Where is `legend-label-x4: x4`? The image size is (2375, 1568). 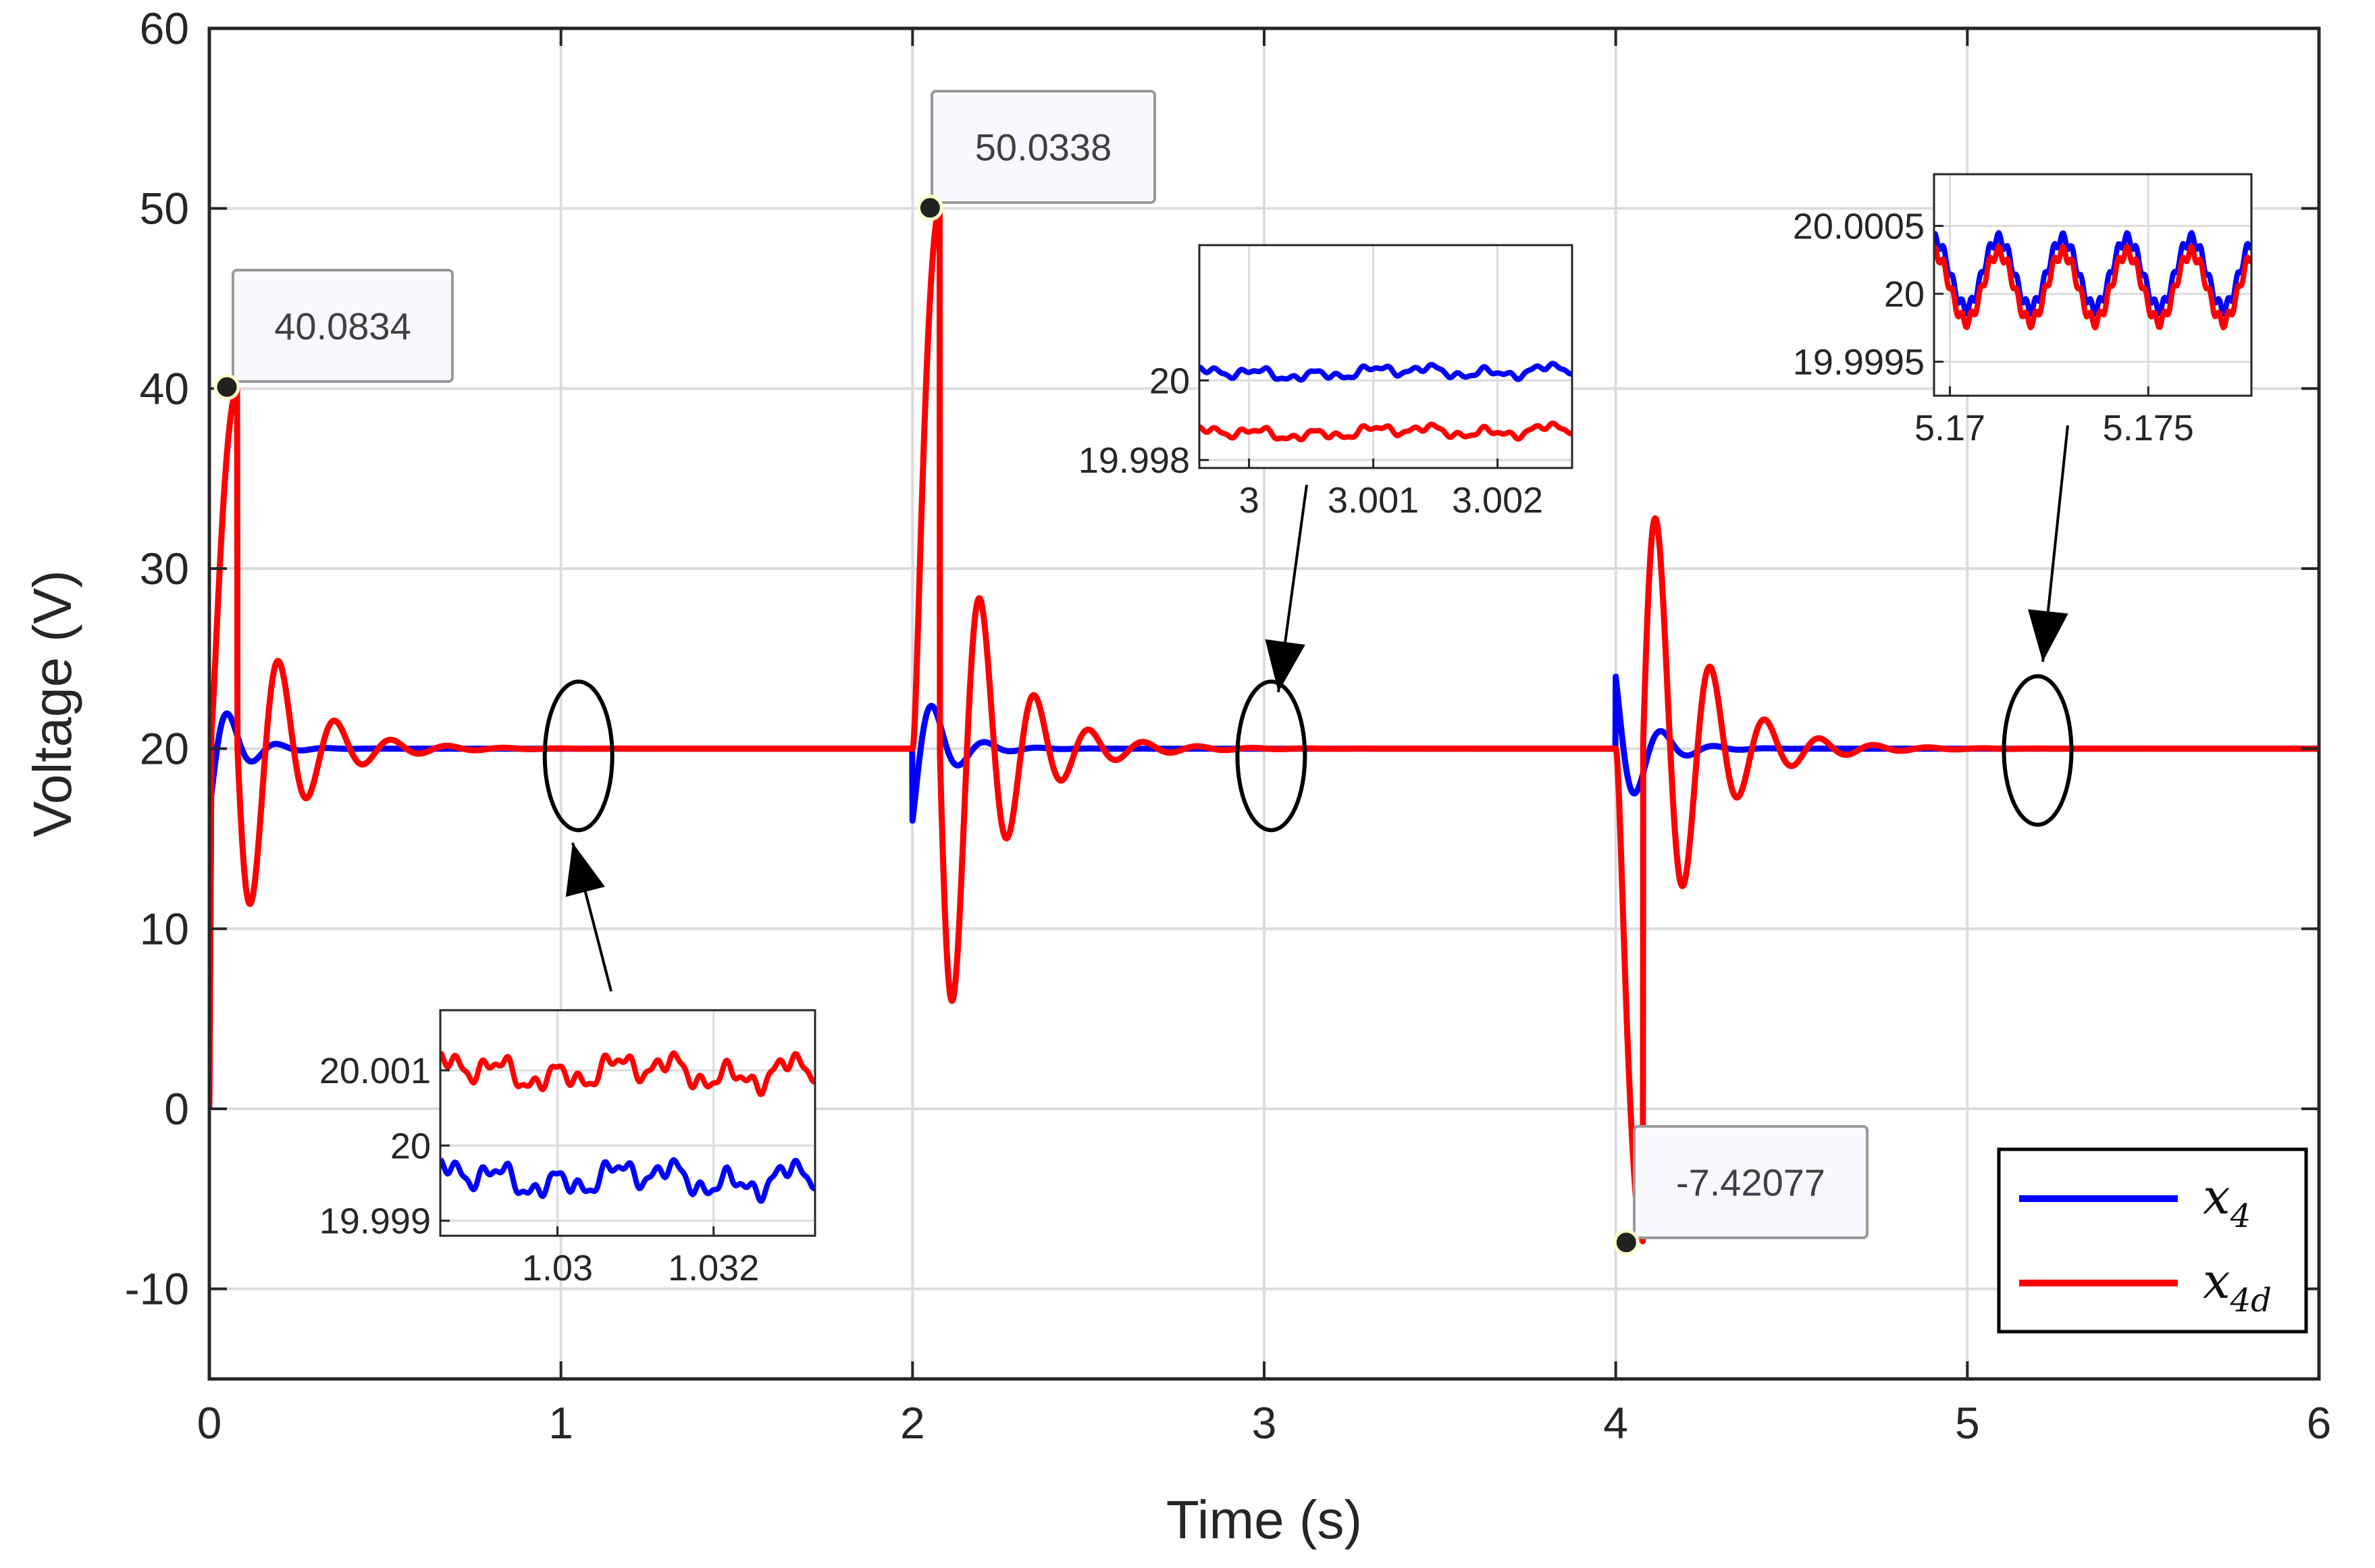
legend-label-x4: x4 is located at coordinates (2227, 1201).